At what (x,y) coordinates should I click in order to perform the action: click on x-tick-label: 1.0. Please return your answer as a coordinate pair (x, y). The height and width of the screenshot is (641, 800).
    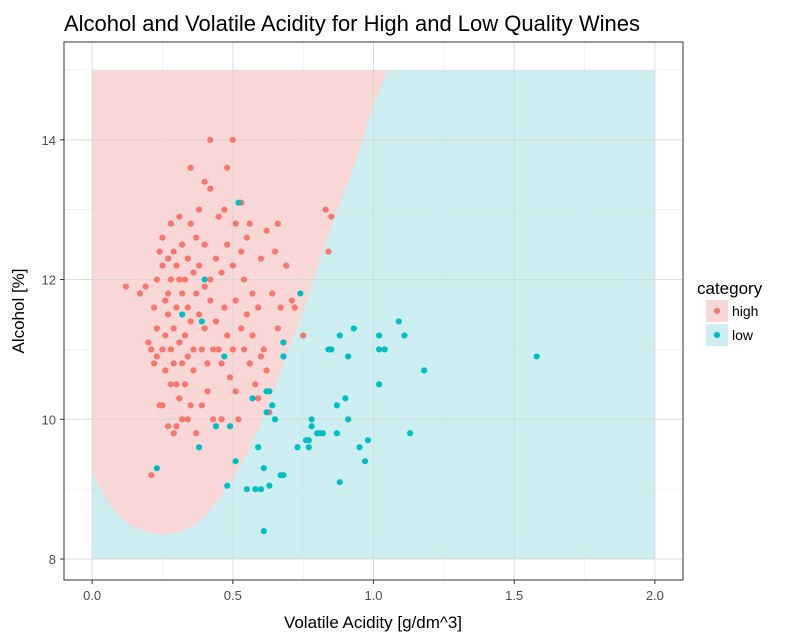
    Looking at the image, I should click on (373, 595).